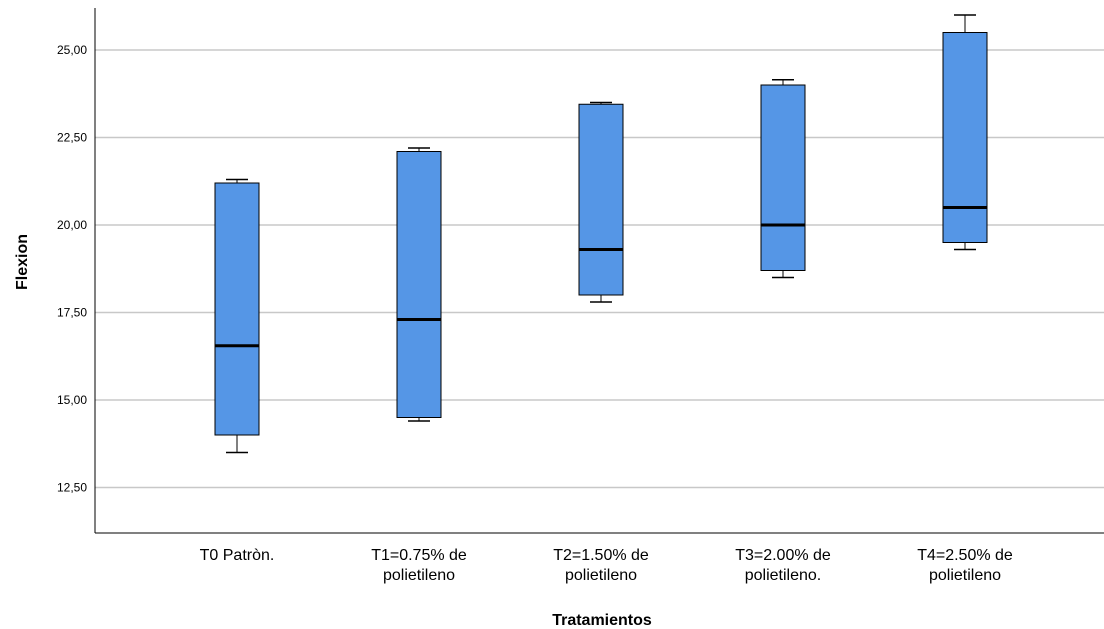  Describe the element at coordinates (783, 555) in the screenshot. I see `x-tick-label: T3=2.00% de` at that location.